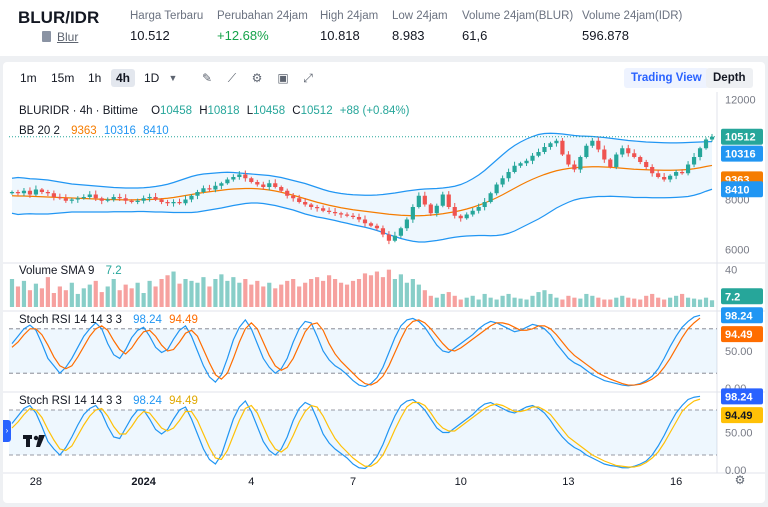  I want to click on stoch2-band-fill, so click(363, 432).